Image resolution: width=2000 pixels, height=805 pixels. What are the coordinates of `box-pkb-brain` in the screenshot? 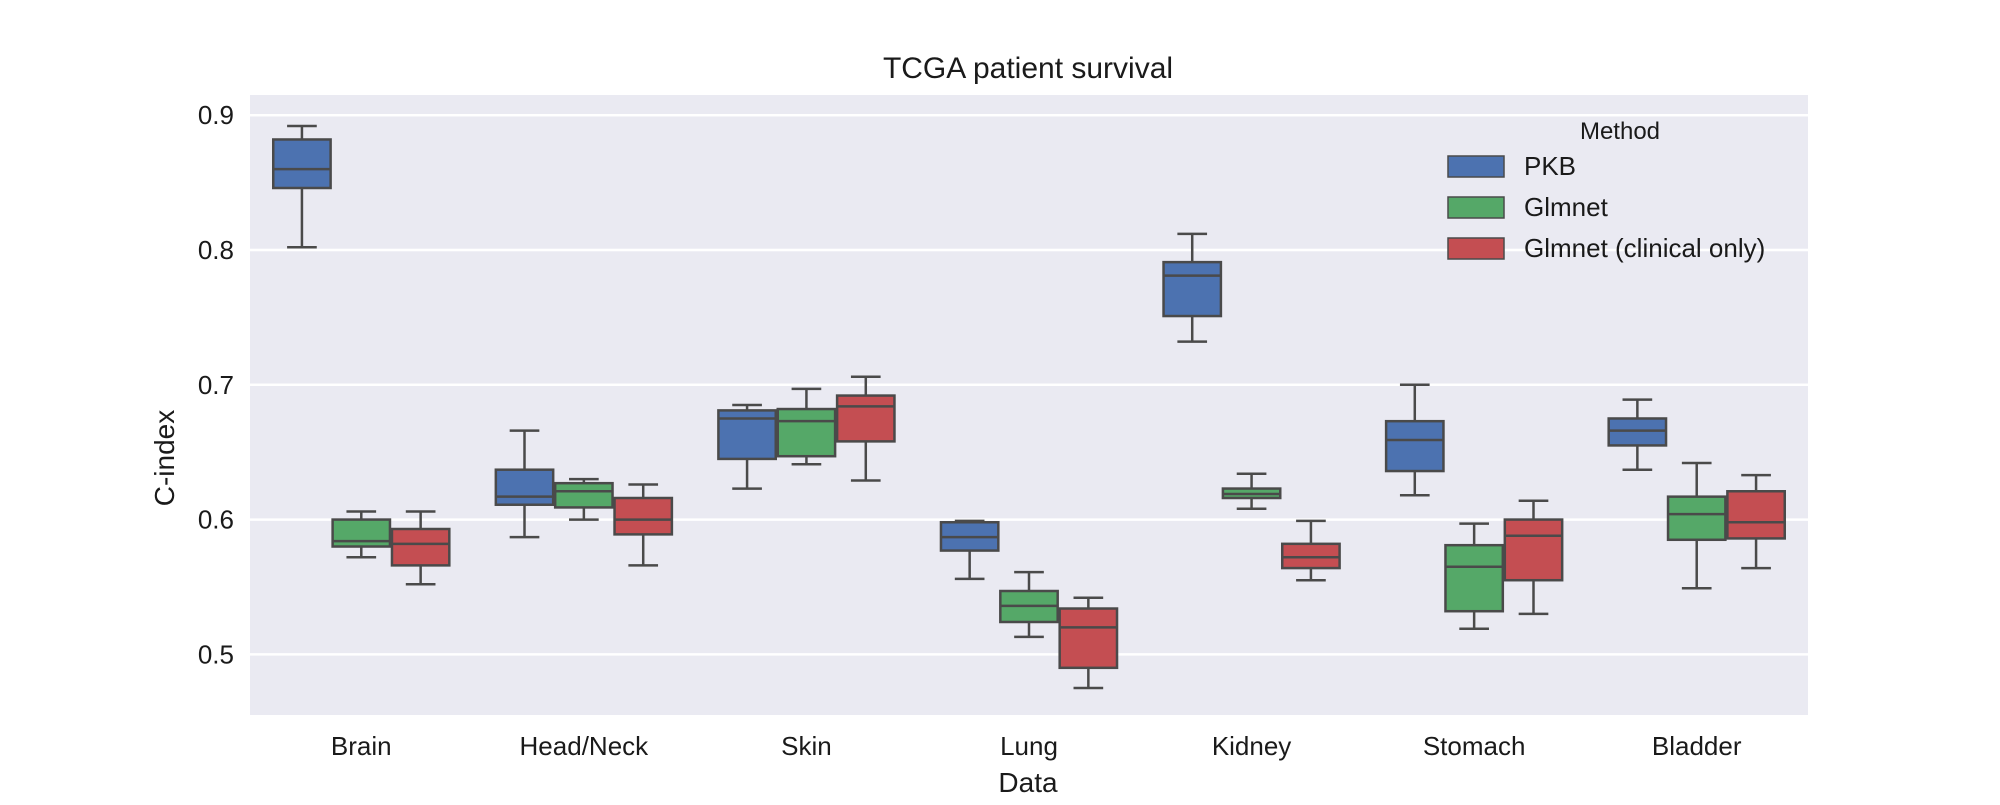 It's located at (302, 186).